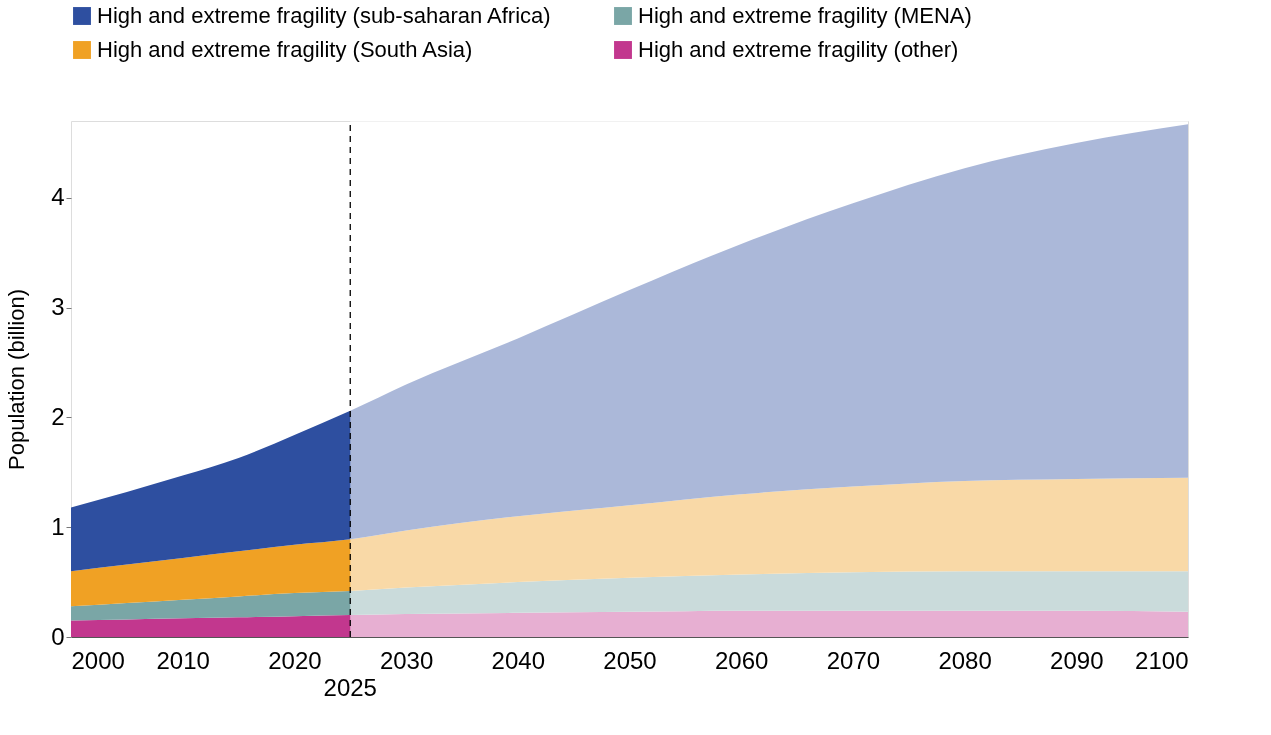 This screenshot has width=1271, height=735. I want to click on x-tick-label: 2030, so click(406, 660).